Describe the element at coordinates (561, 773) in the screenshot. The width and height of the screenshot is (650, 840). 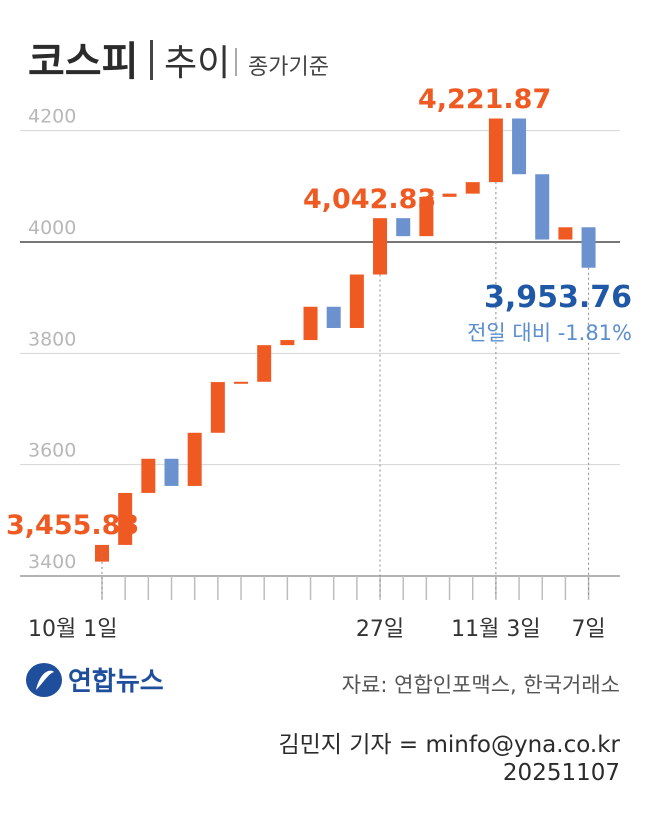
I see `publish-date: 20251107` at that location.